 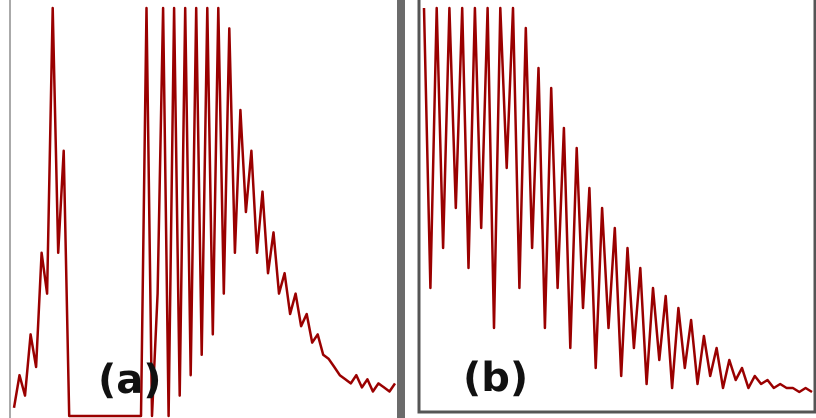 I want to click on panel-b-label: (b), so click(x=495, y=378).